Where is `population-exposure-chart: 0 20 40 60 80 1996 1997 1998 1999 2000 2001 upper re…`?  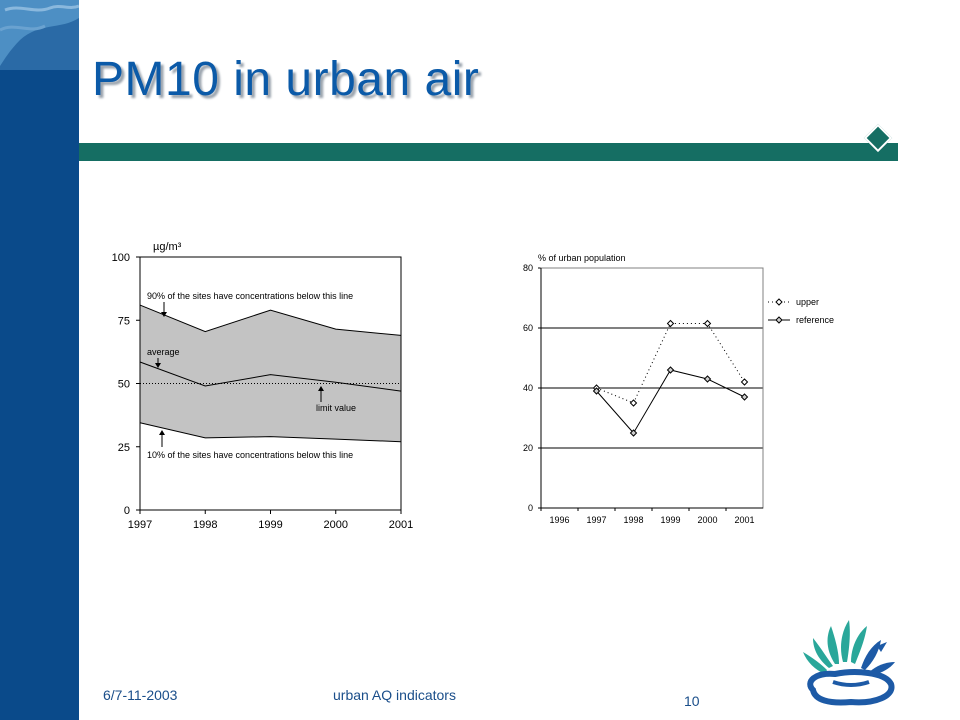
population-exposure-chart: 0 20 40 60 80 1996 1997 1998 1999 2000 2001 upper re… is located at coordinates (678, 389).